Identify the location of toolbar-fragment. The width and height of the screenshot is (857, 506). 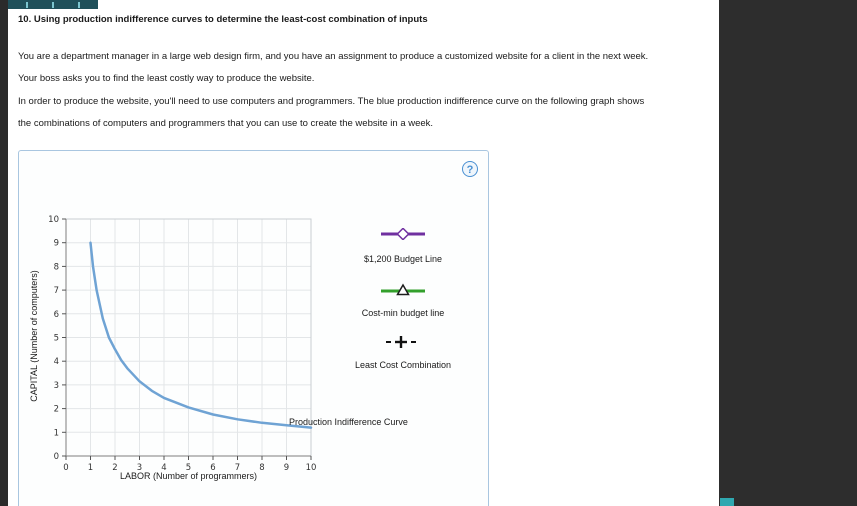
(53, 4).